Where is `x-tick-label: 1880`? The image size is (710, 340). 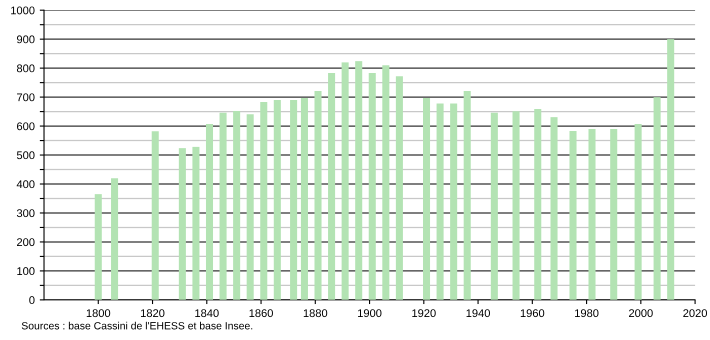 x-tick-label: 1880 is located at coordinates (316, 313).